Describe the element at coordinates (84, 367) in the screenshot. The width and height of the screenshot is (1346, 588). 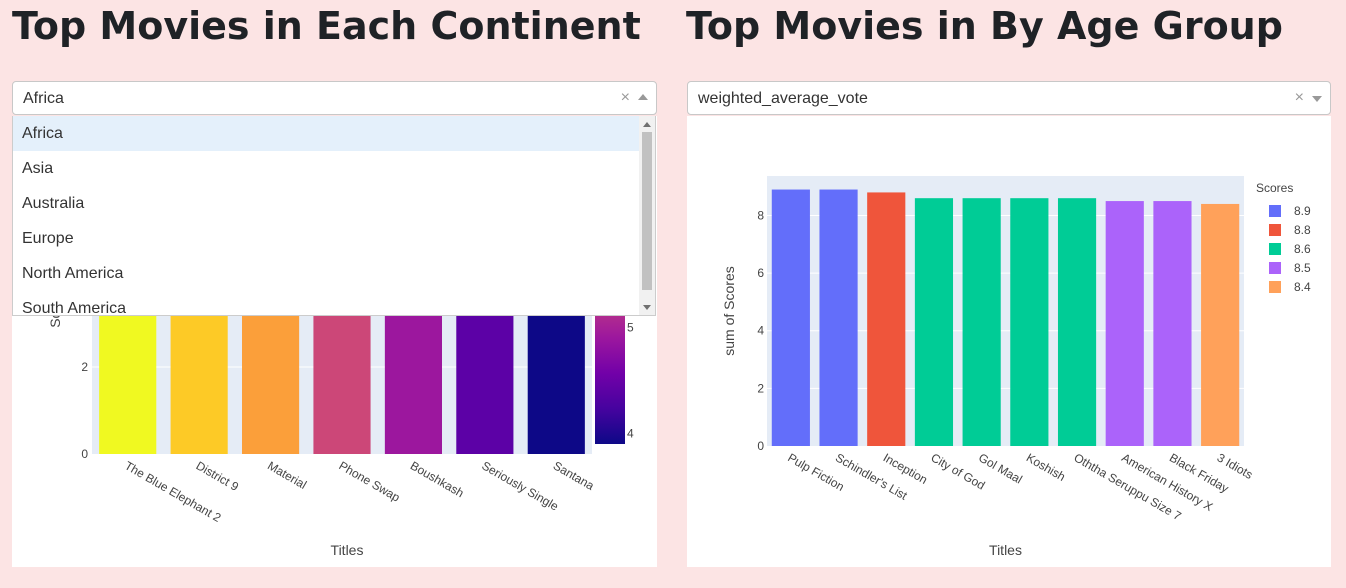
I see `left-y-tick-label: 2` at that location.